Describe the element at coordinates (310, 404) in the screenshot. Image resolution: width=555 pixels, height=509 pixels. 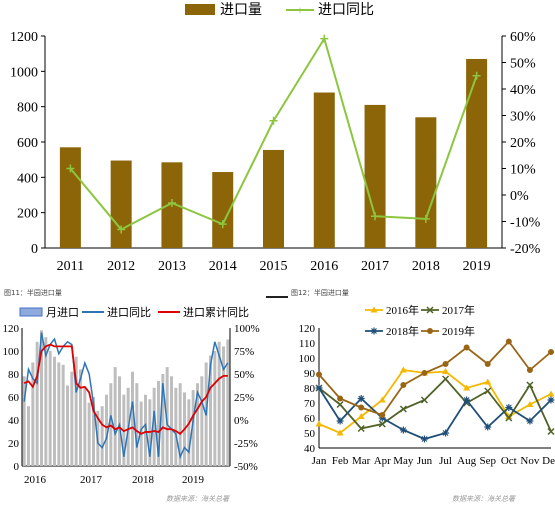
I see `y-tick-label: 70` at that location.